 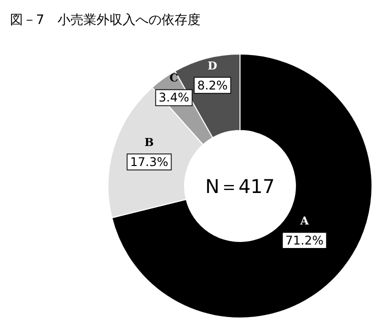 I want to click on data-label: 71.2%, so click(x=304, y=240).